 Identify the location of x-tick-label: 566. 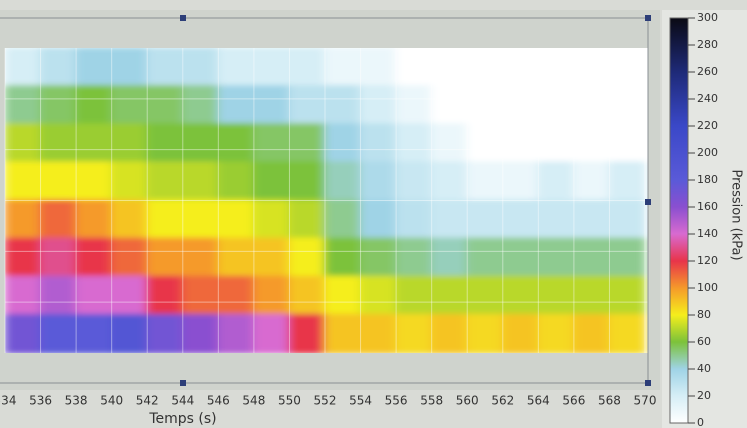
(573, 401).